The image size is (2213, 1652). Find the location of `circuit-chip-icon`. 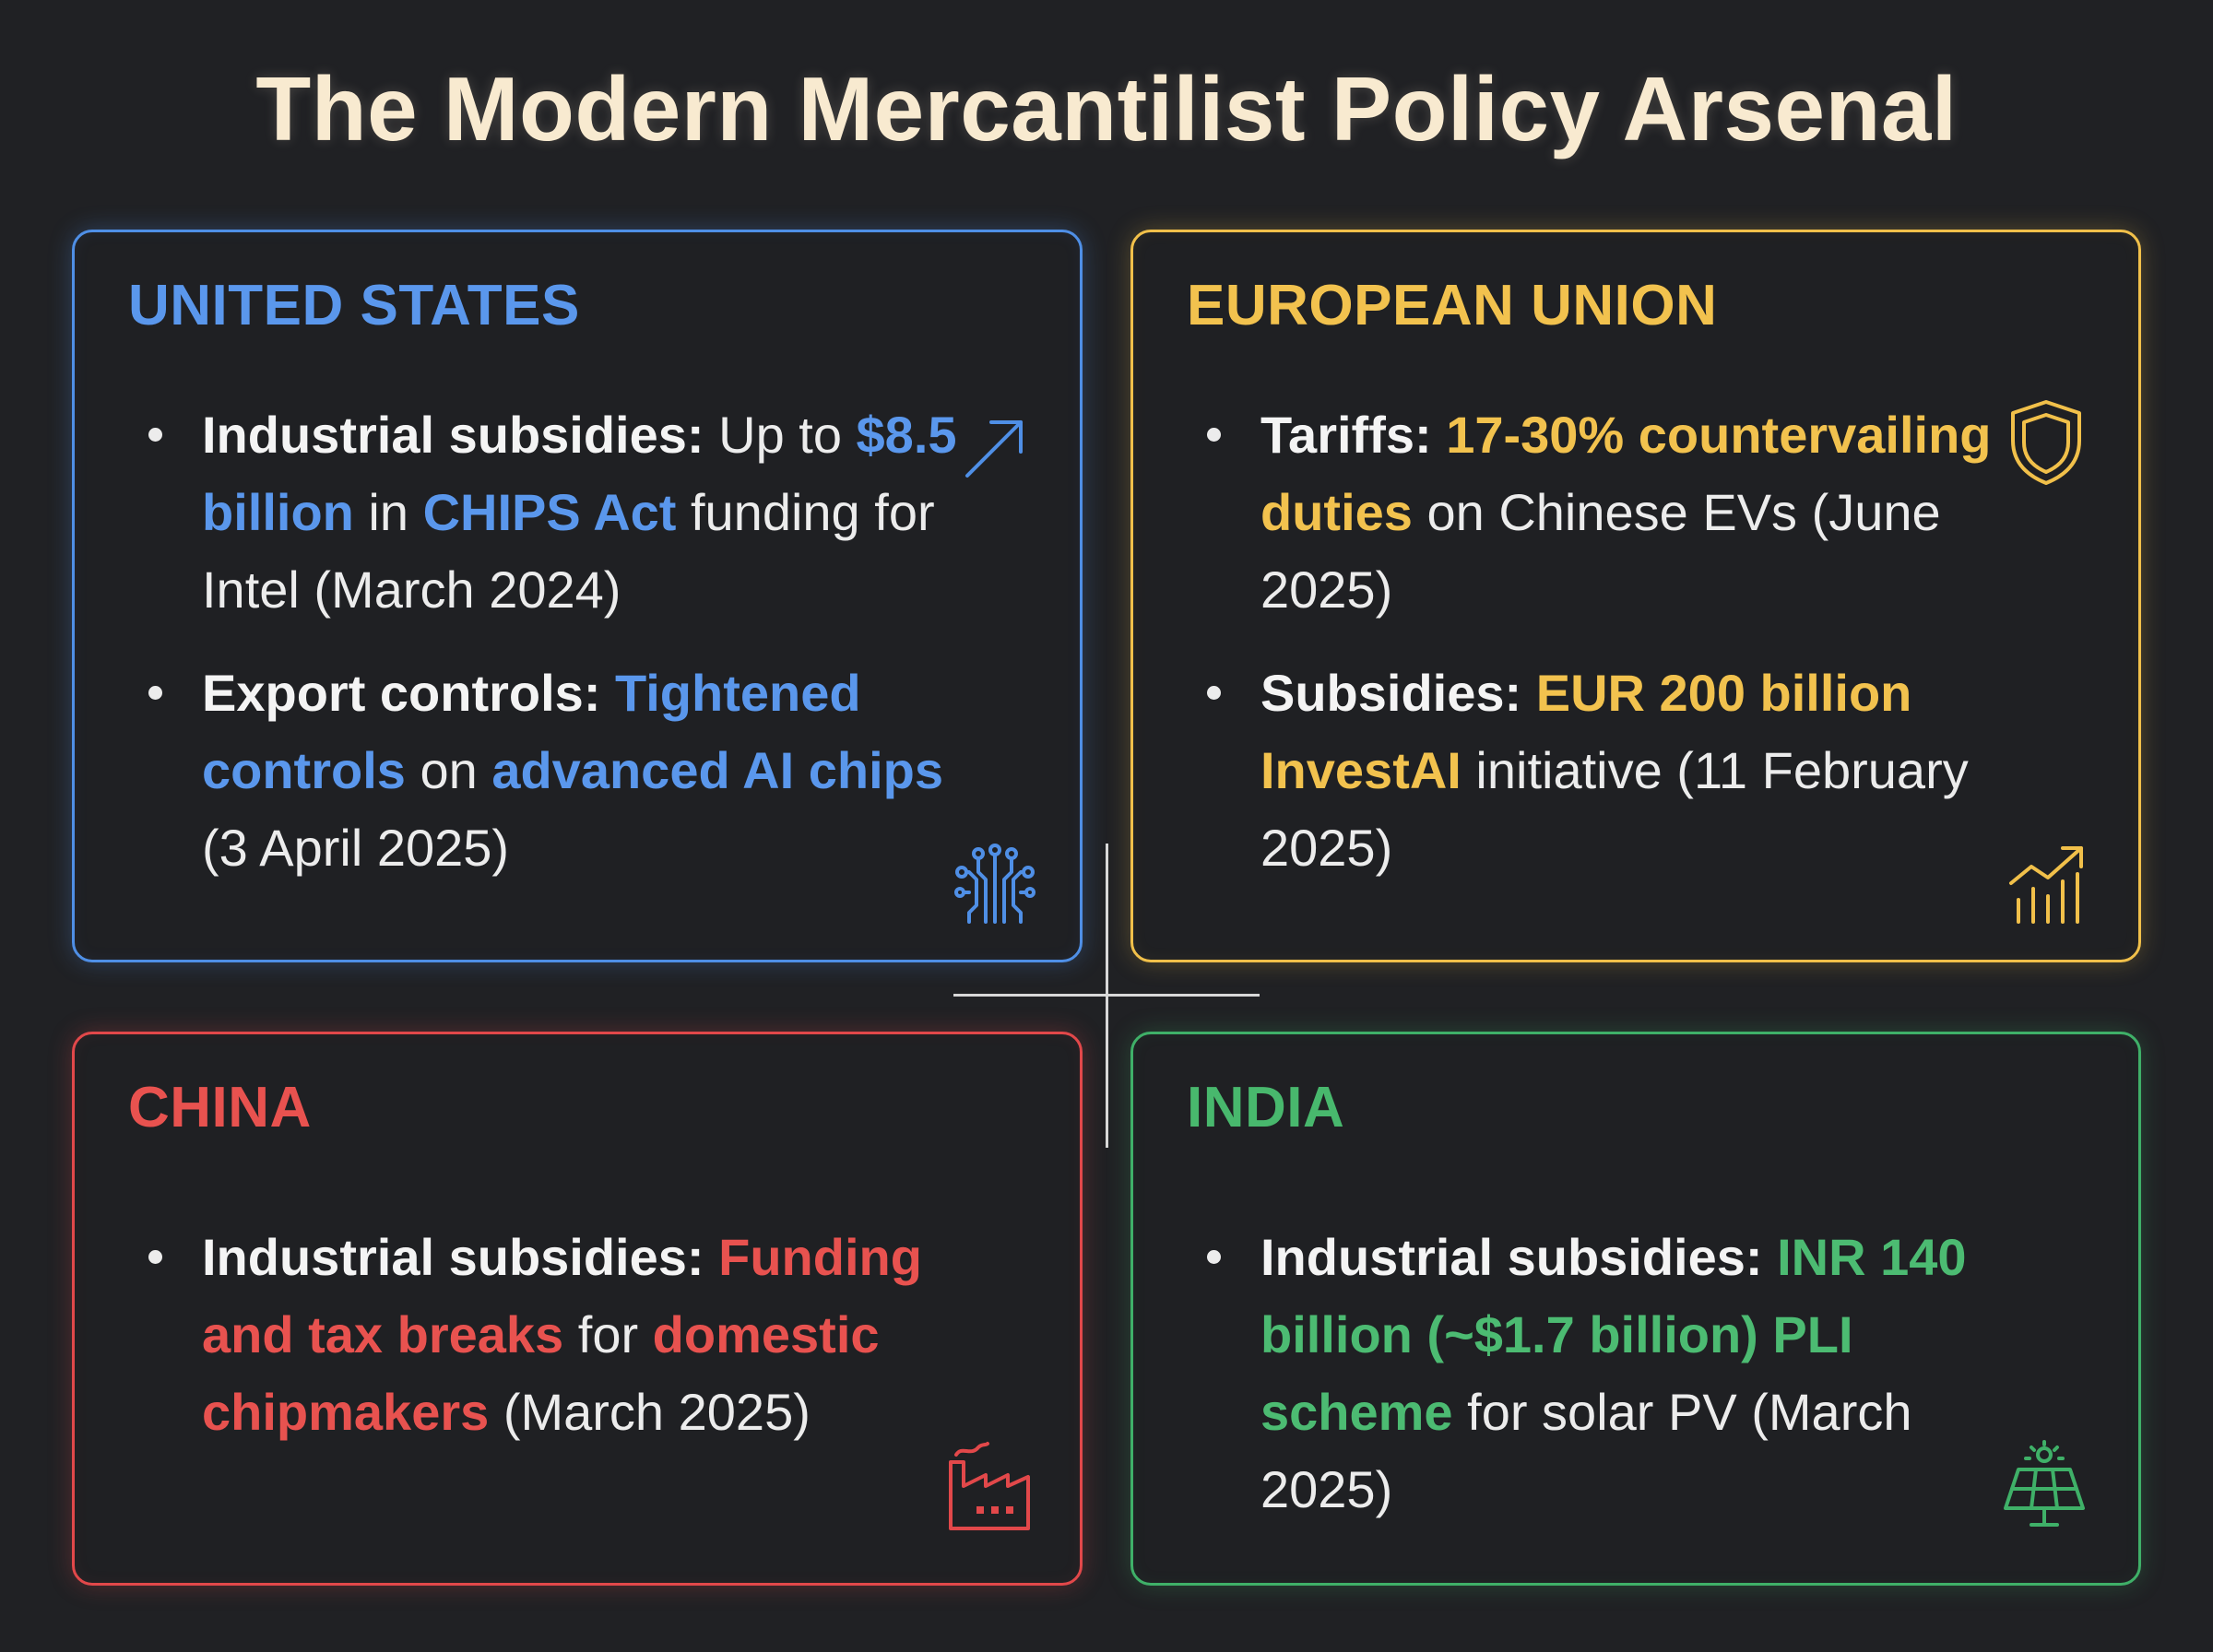

circuit-chip-icon is located at coordinates (995, 883).